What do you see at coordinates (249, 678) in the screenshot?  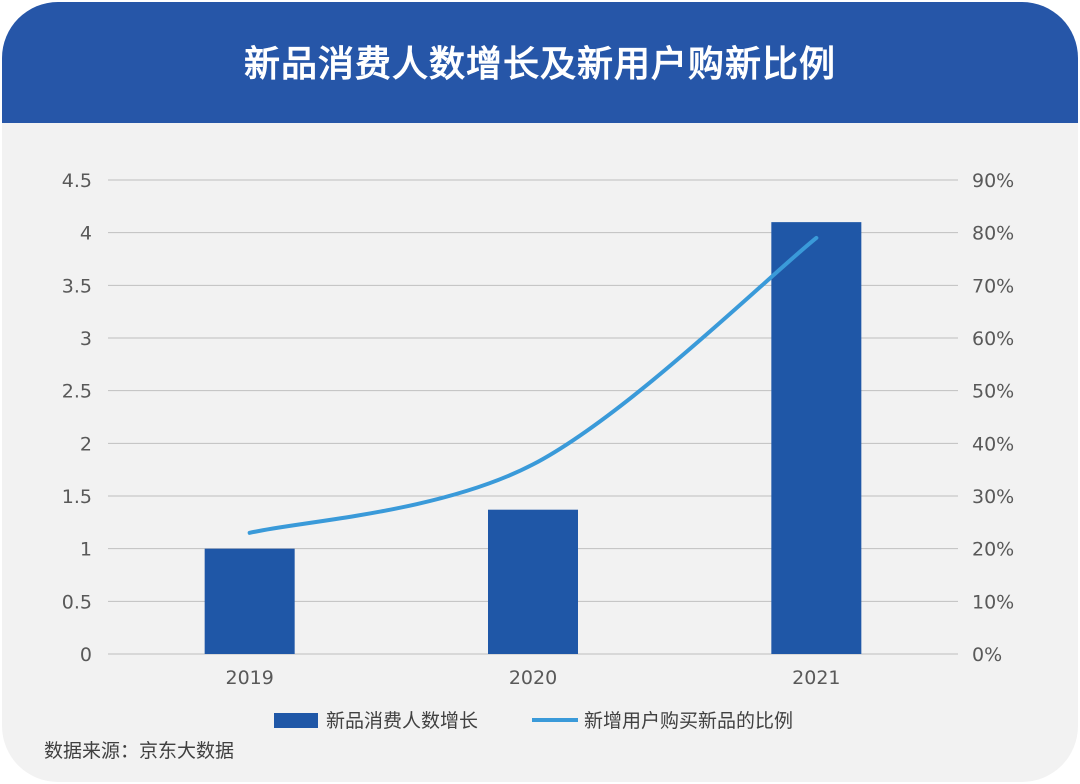 I see `x-tick-label: 2019` at bounding box center [249, 678].